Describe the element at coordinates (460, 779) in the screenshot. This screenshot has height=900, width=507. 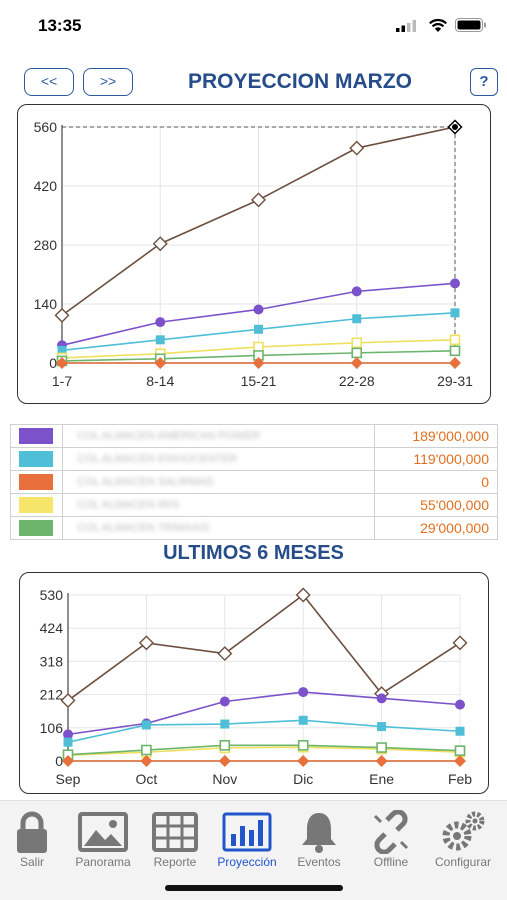
I see `x-tick-label: Feb` at that location.